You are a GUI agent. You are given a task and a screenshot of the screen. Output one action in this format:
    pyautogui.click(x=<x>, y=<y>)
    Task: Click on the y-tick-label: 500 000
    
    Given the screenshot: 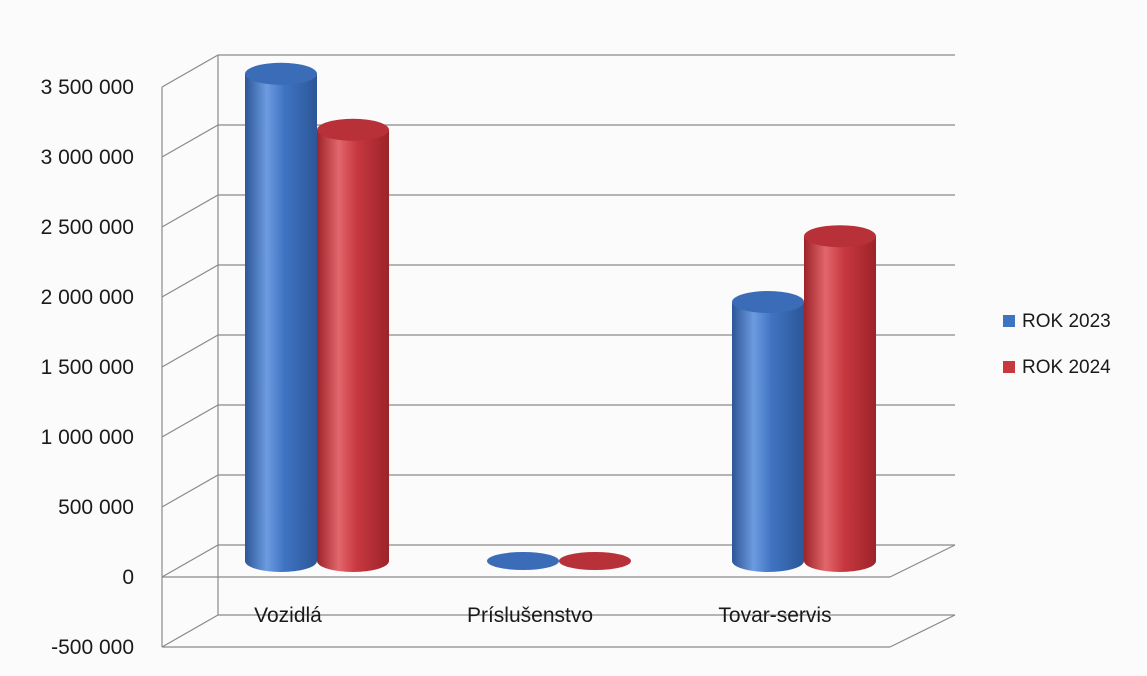 What is the action you would take?
    pyautogui.click(x=96, y=507)
    